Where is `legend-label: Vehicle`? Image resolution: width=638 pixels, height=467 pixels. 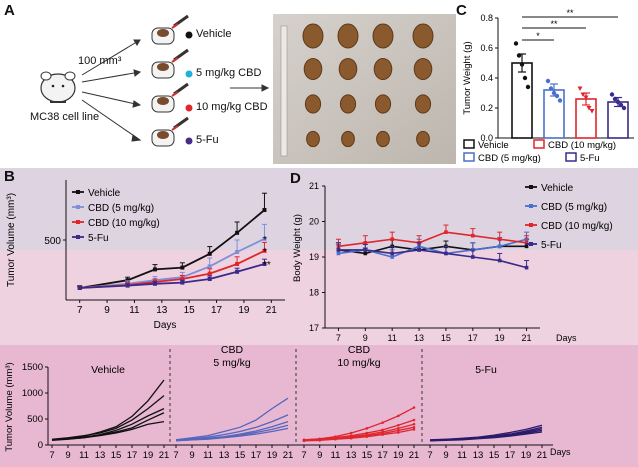 legend-label: Vehicle is located at coordinates (493, 145).